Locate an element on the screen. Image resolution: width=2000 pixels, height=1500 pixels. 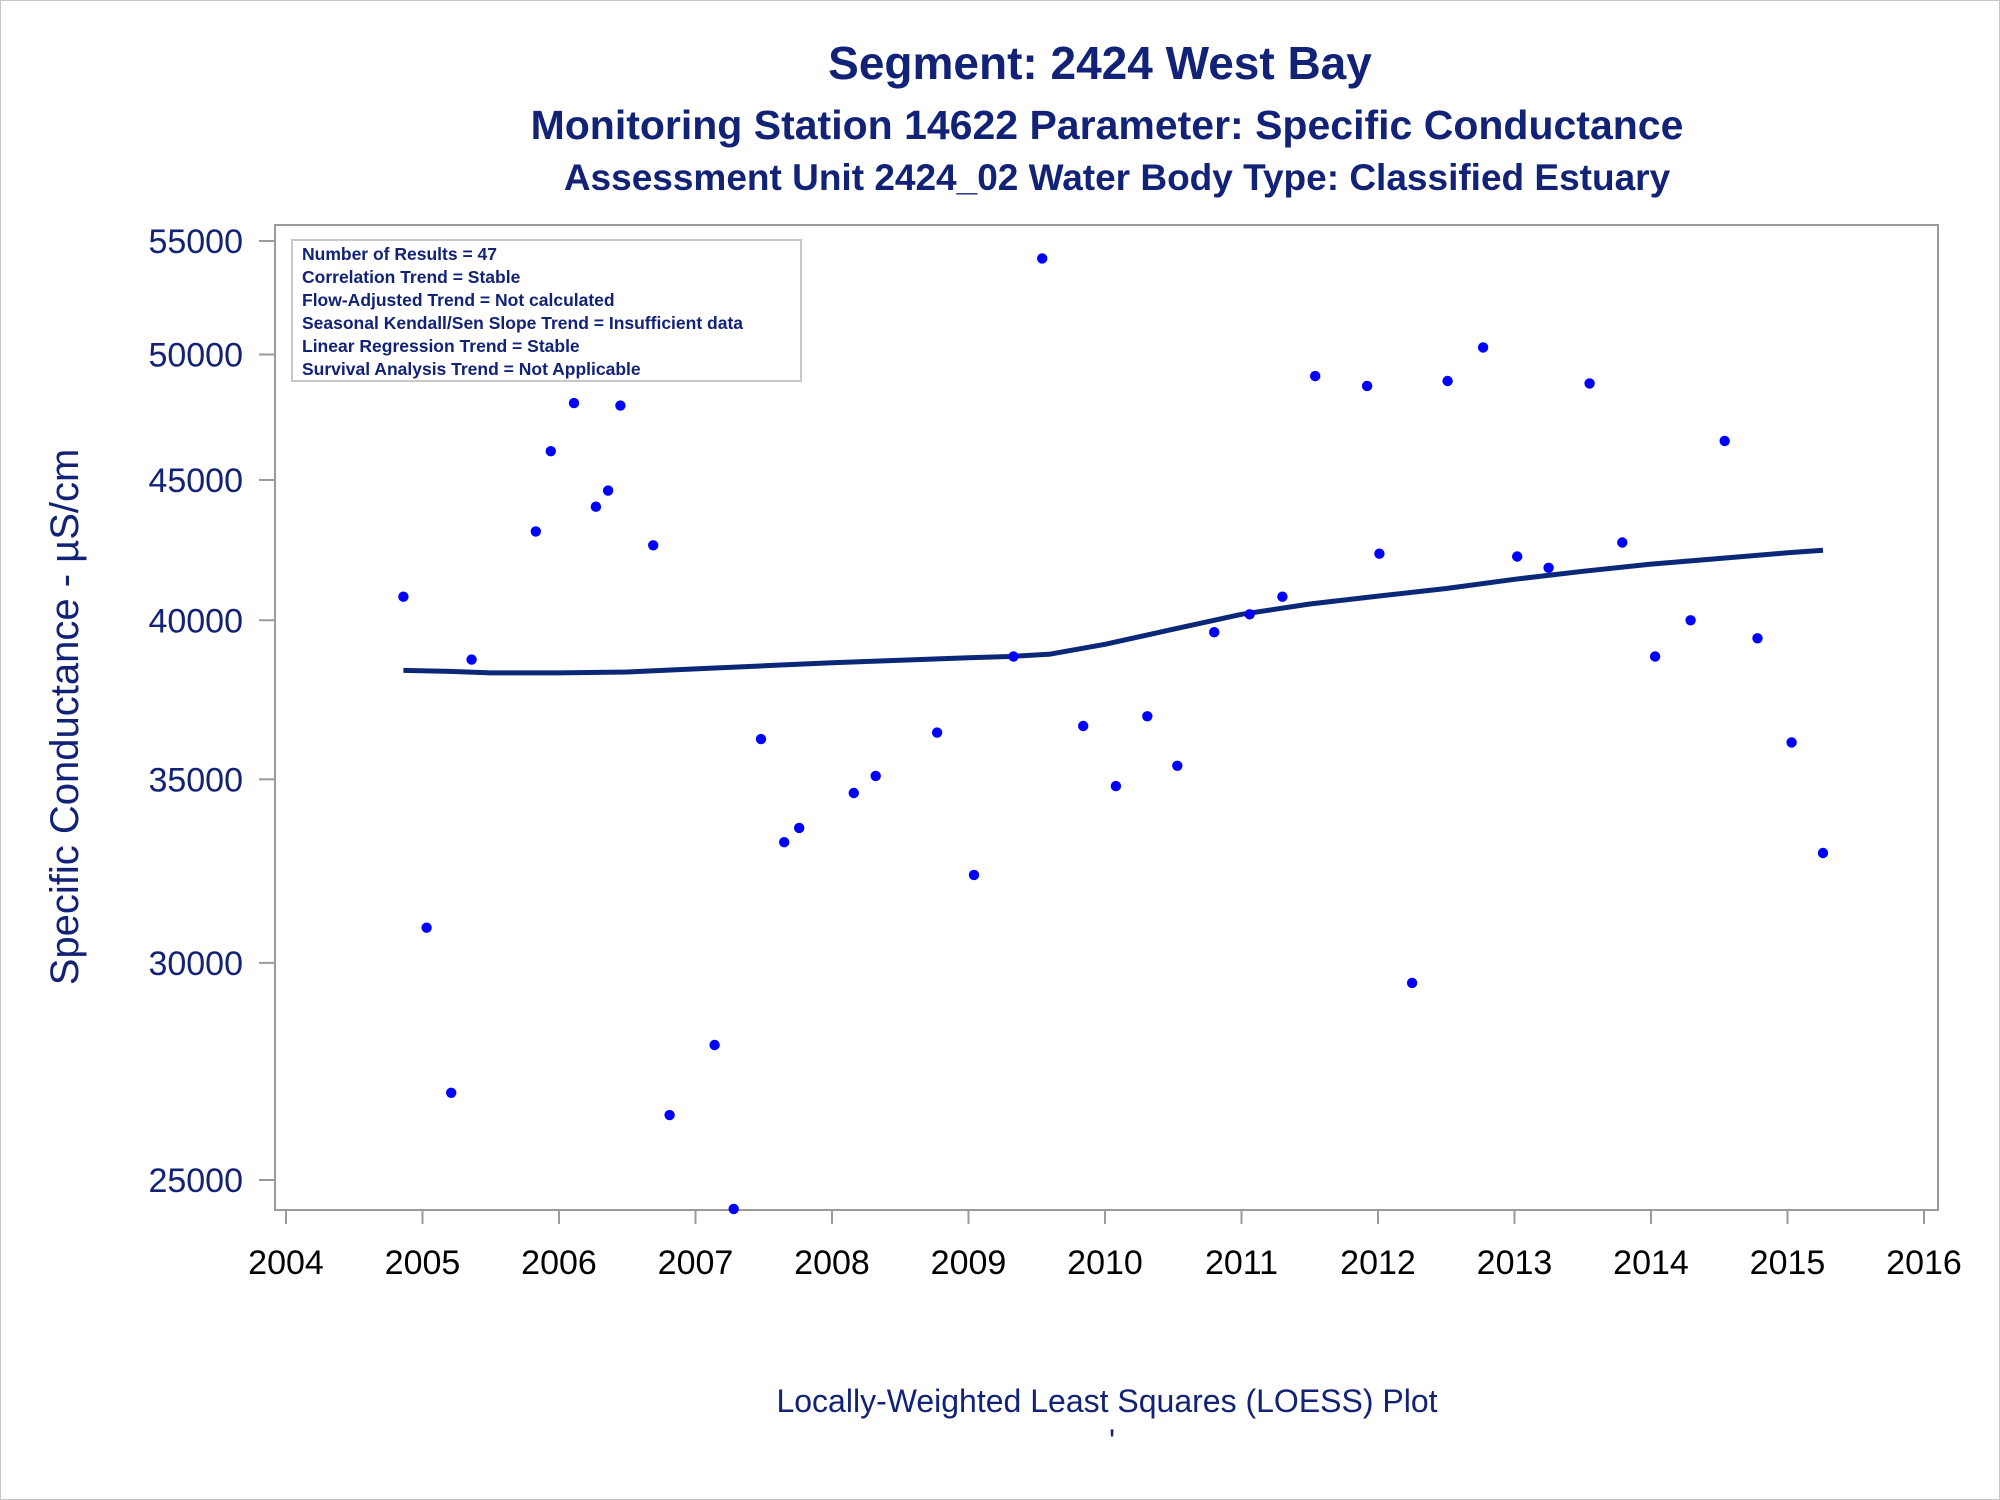
x-tick-label: 2015 is located at coordinates (1788, 1263).